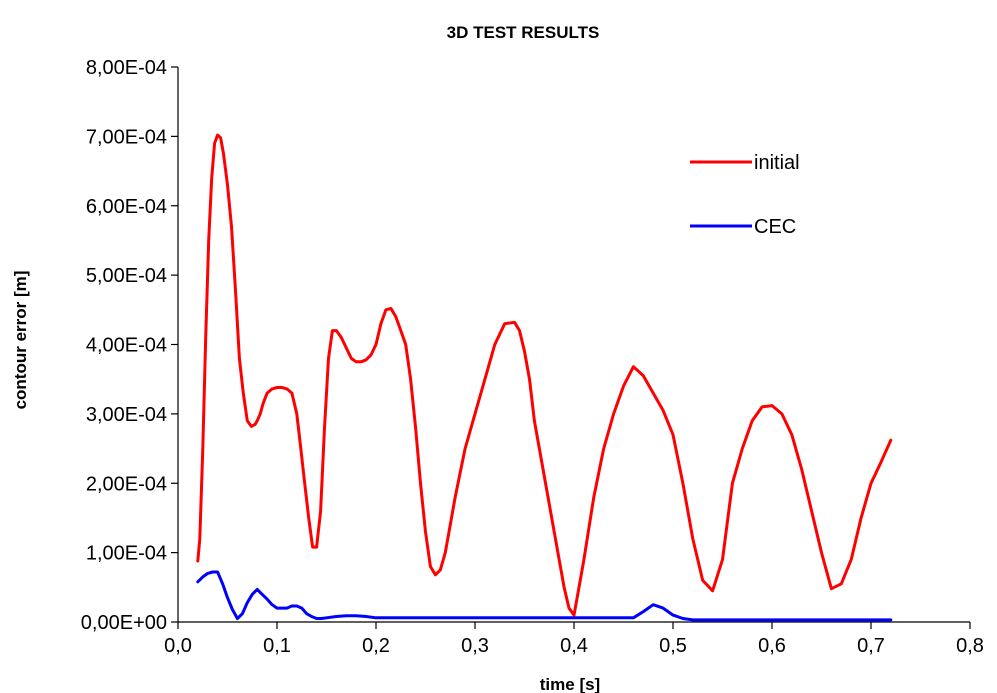 The height and width of the screenshot is (693, 997). Describe the element at coordinates (124, 623) in the screenshot. I see `y-tick-label: 0,00E+00` at that location.